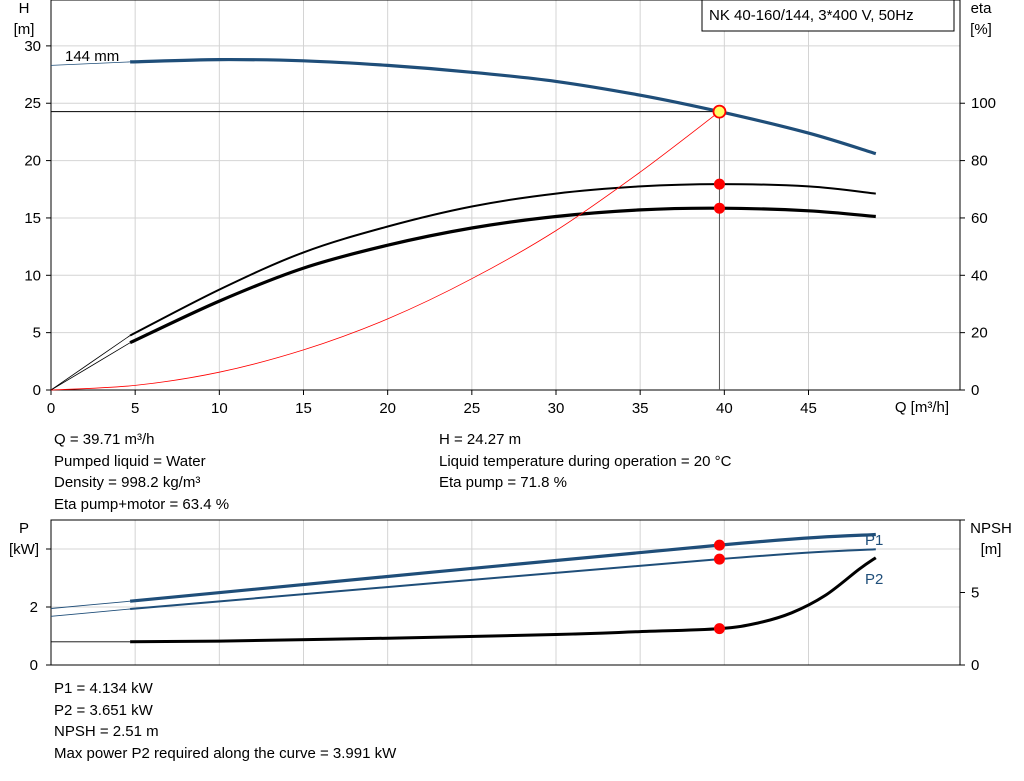  What do you see at coordinates (719, 184) in the screenshot?
I see `eta-pump-marker` at bounding box center [719, 184].